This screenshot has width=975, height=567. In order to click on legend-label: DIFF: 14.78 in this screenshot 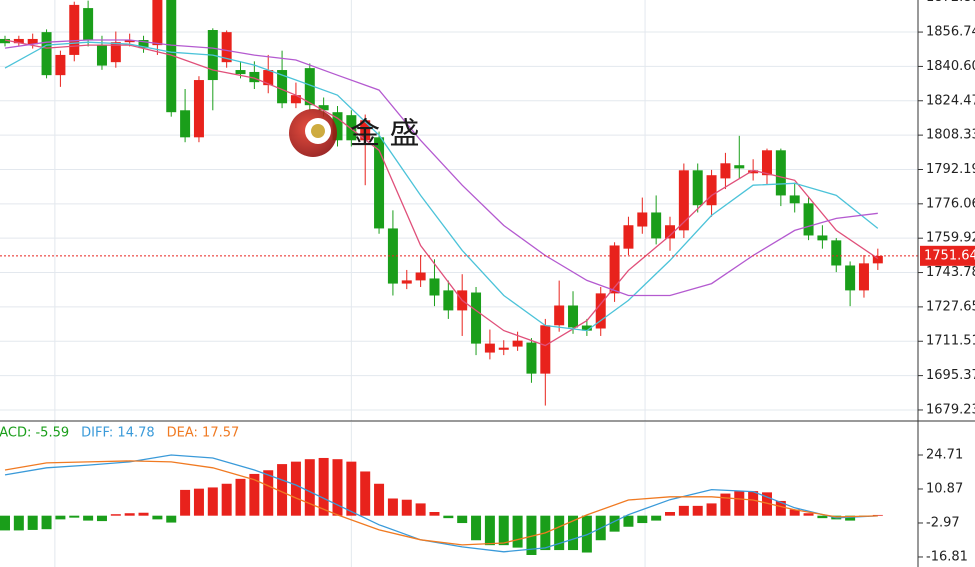, I will do `click(118, 433)`.